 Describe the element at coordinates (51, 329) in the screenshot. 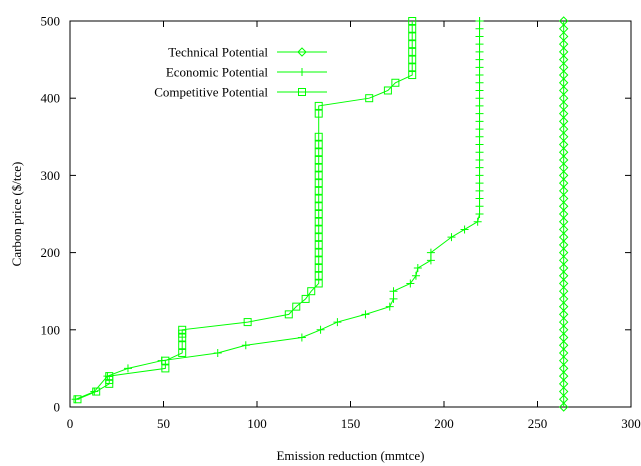

I see `y-tick-label: 100` at that location.